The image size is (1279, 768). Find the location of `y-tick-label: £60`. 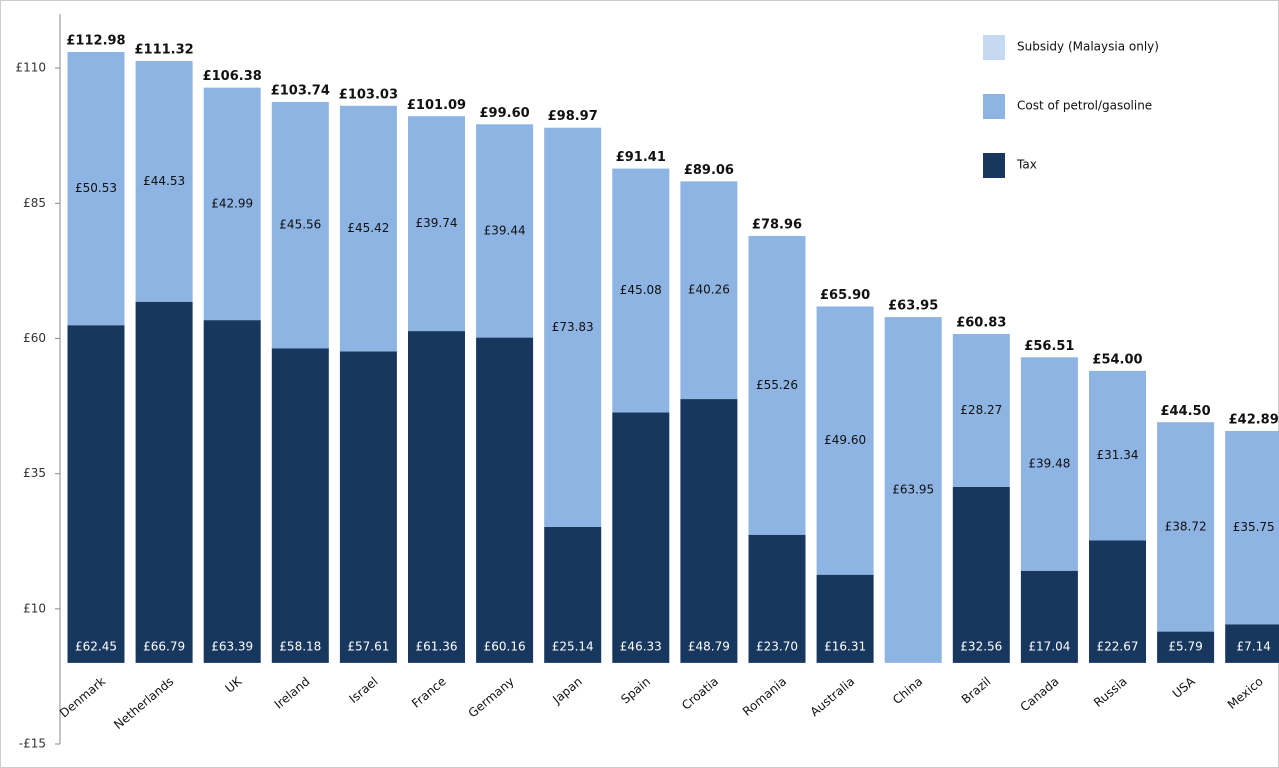

y-tick-label: £60 is located at coordinates (34, 338).